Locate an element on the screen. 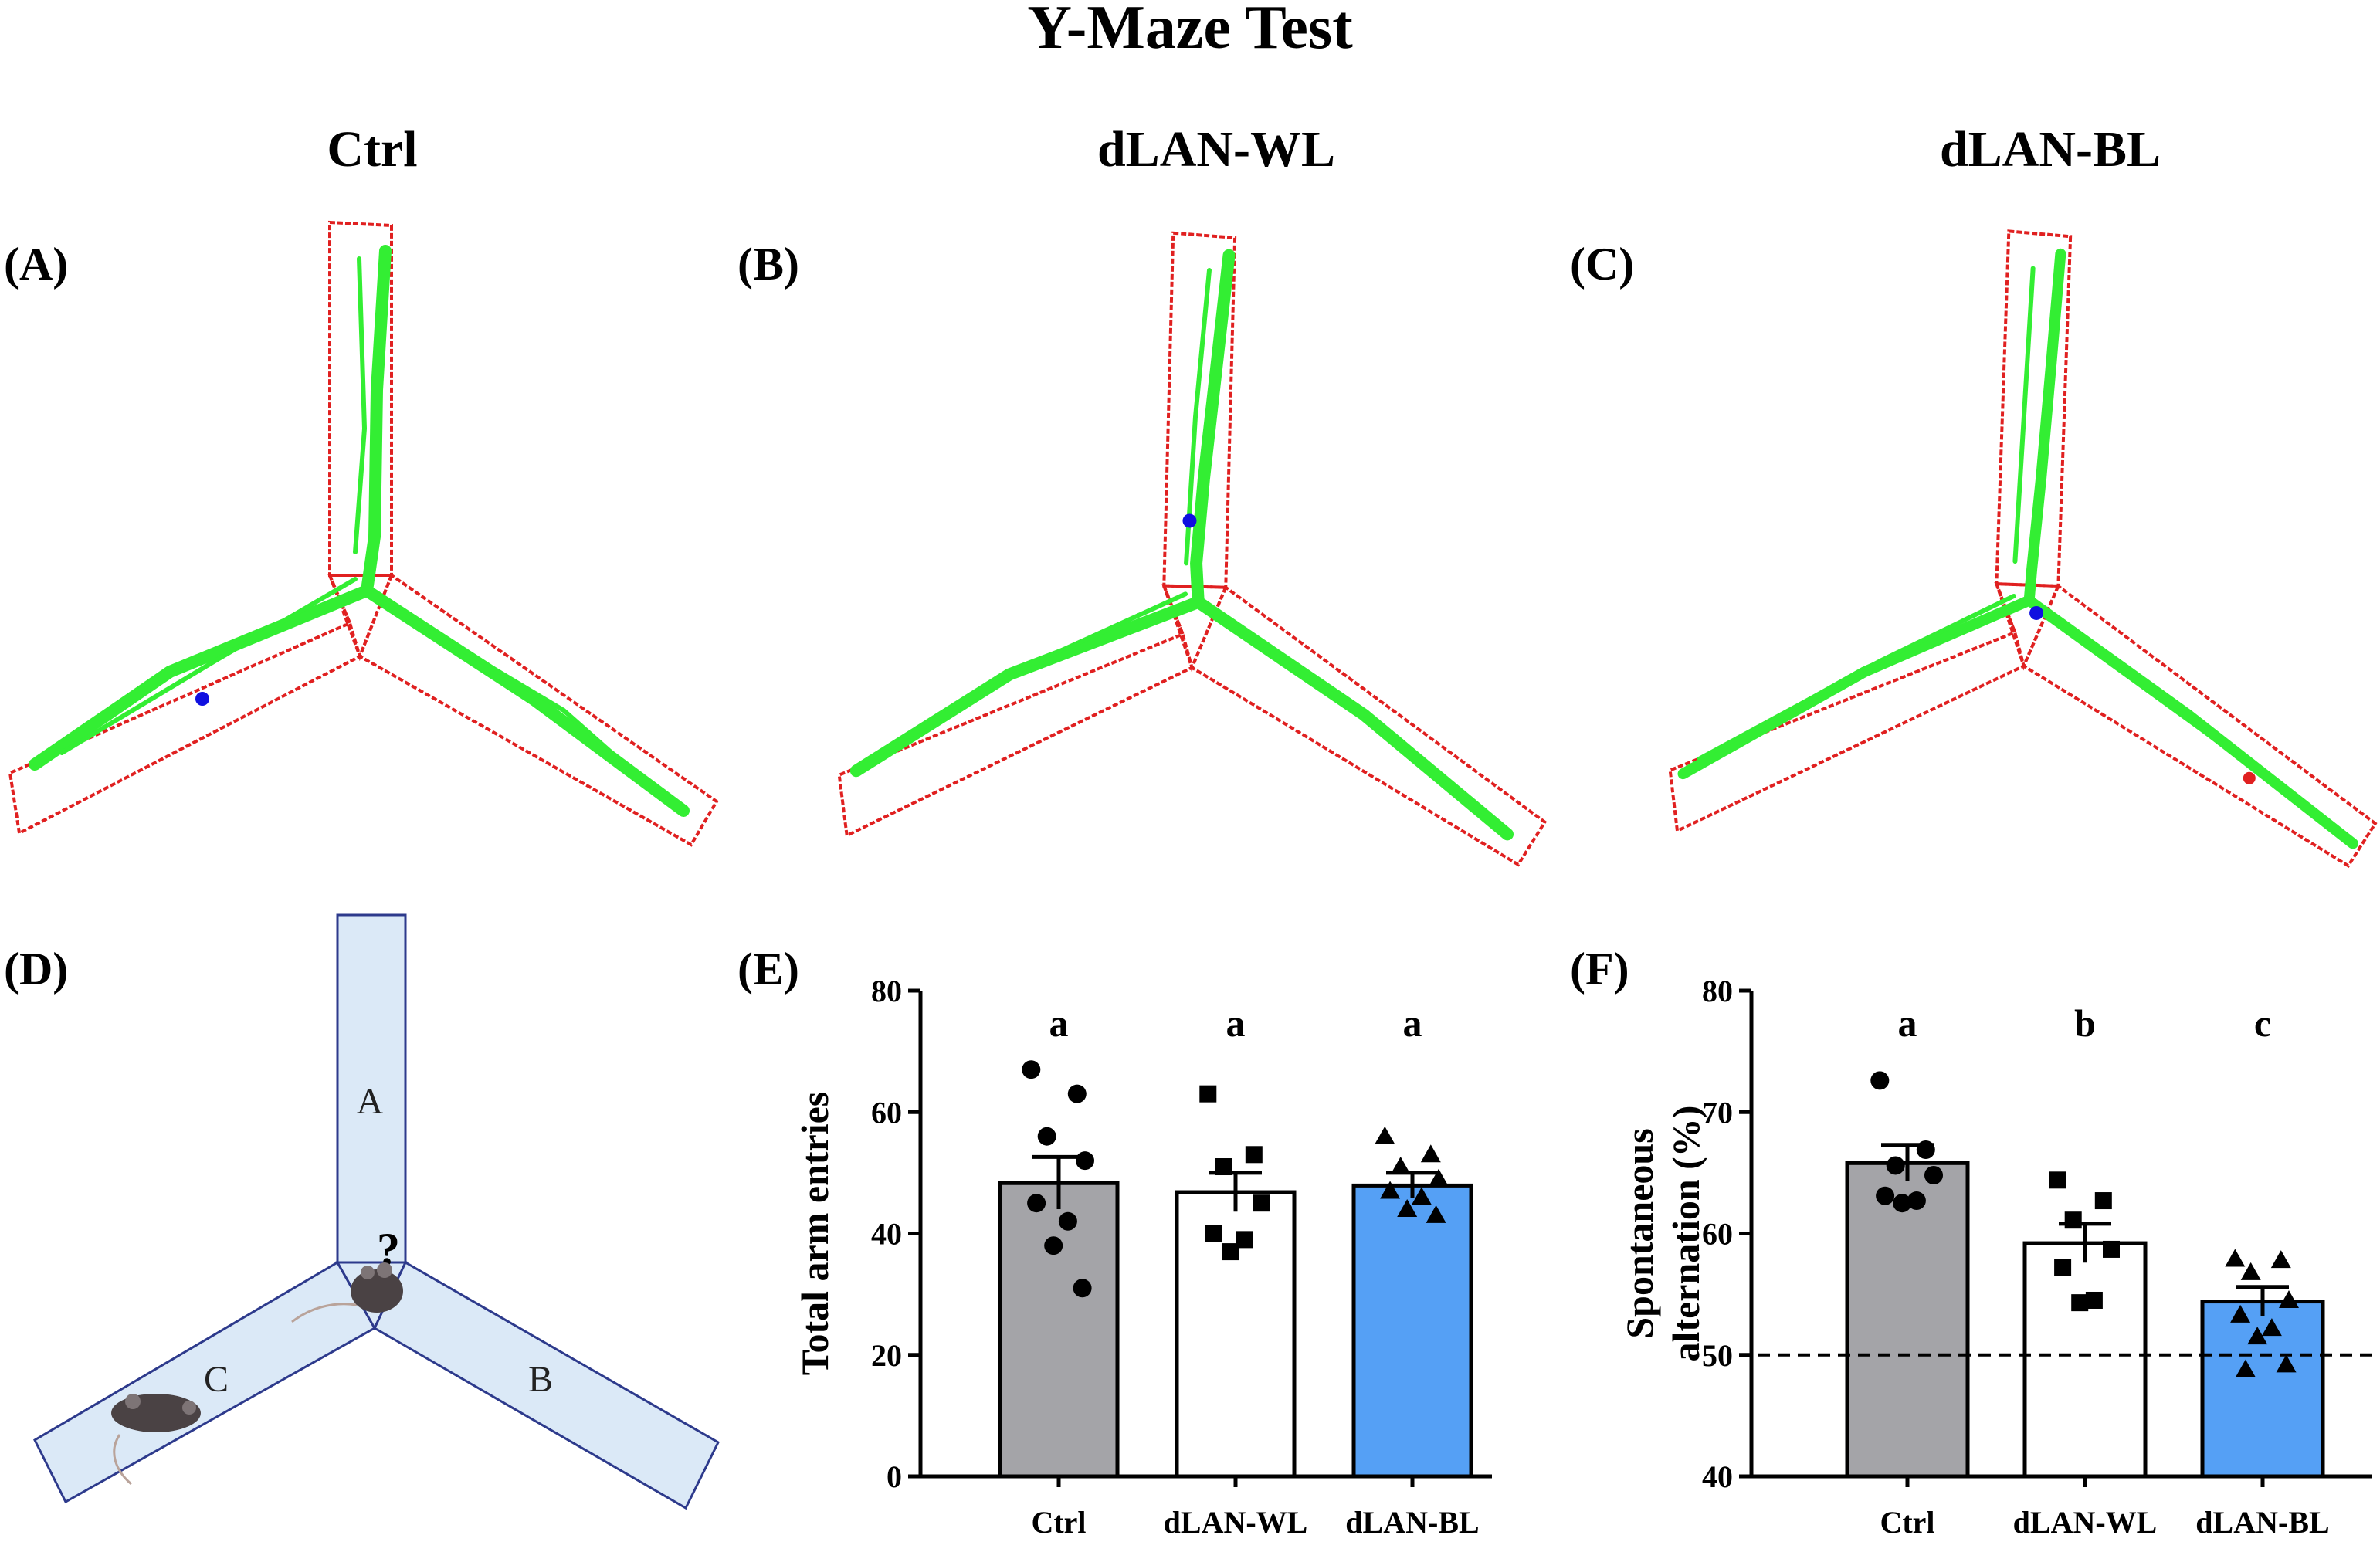 The height and width of the screenshot is (1552, 2380). column-title-dlan-wl: dLAN-WL is located at coordinates (1216, 149).